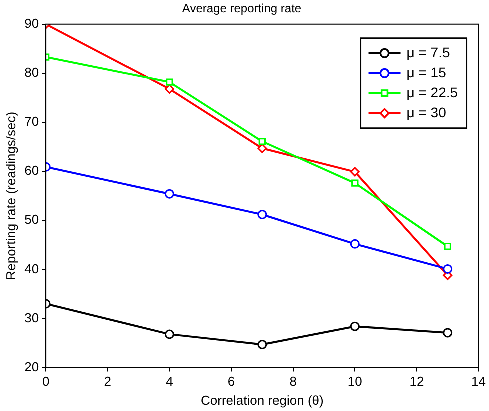 This screenshot has width=489, height=411. What do you see at coordinates (417, 382) in the screenshot?
I see `x-tick-label: 12` at bounding box center [417, 382].